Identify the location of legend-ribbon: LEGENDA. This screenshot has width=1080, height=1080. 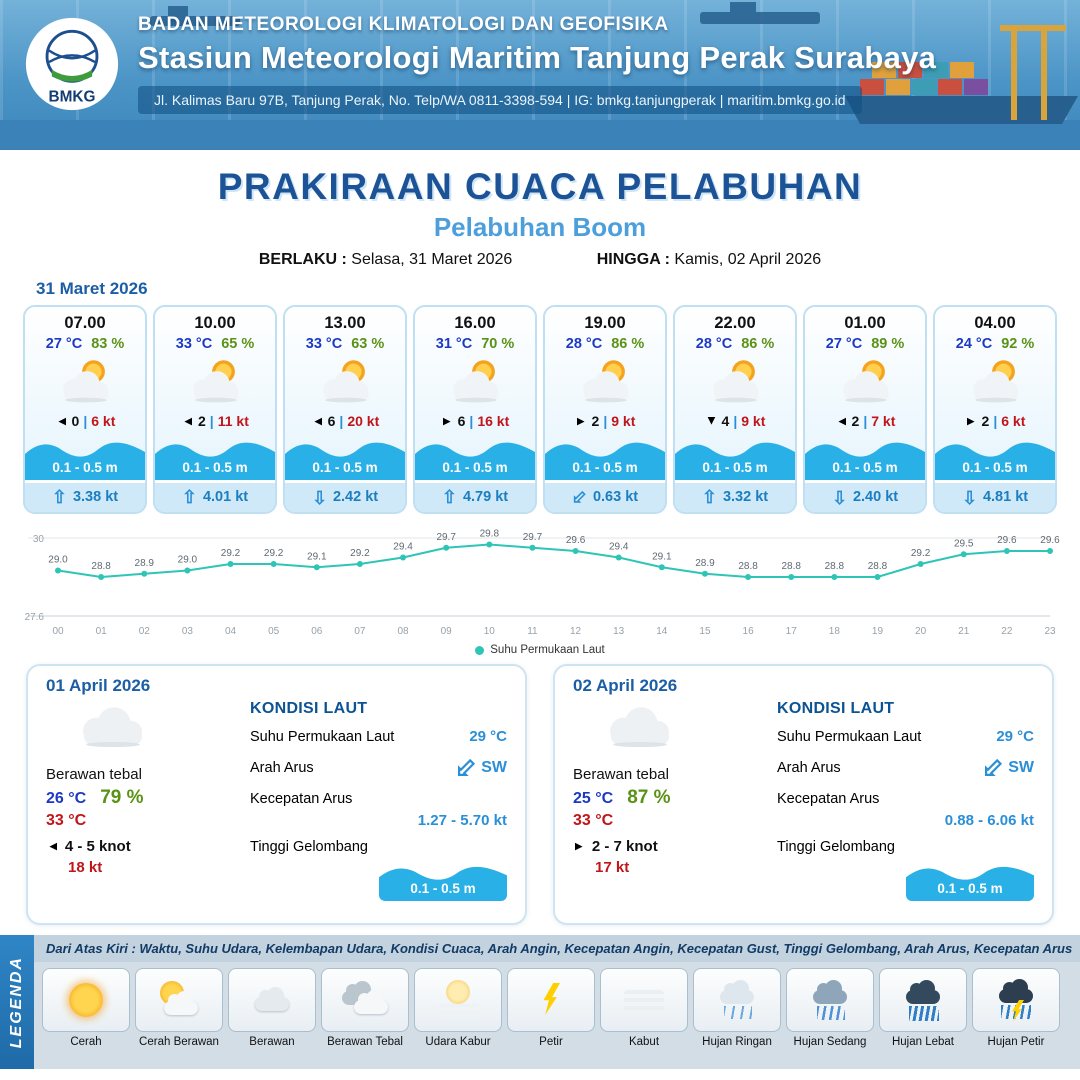
(17, 1002).